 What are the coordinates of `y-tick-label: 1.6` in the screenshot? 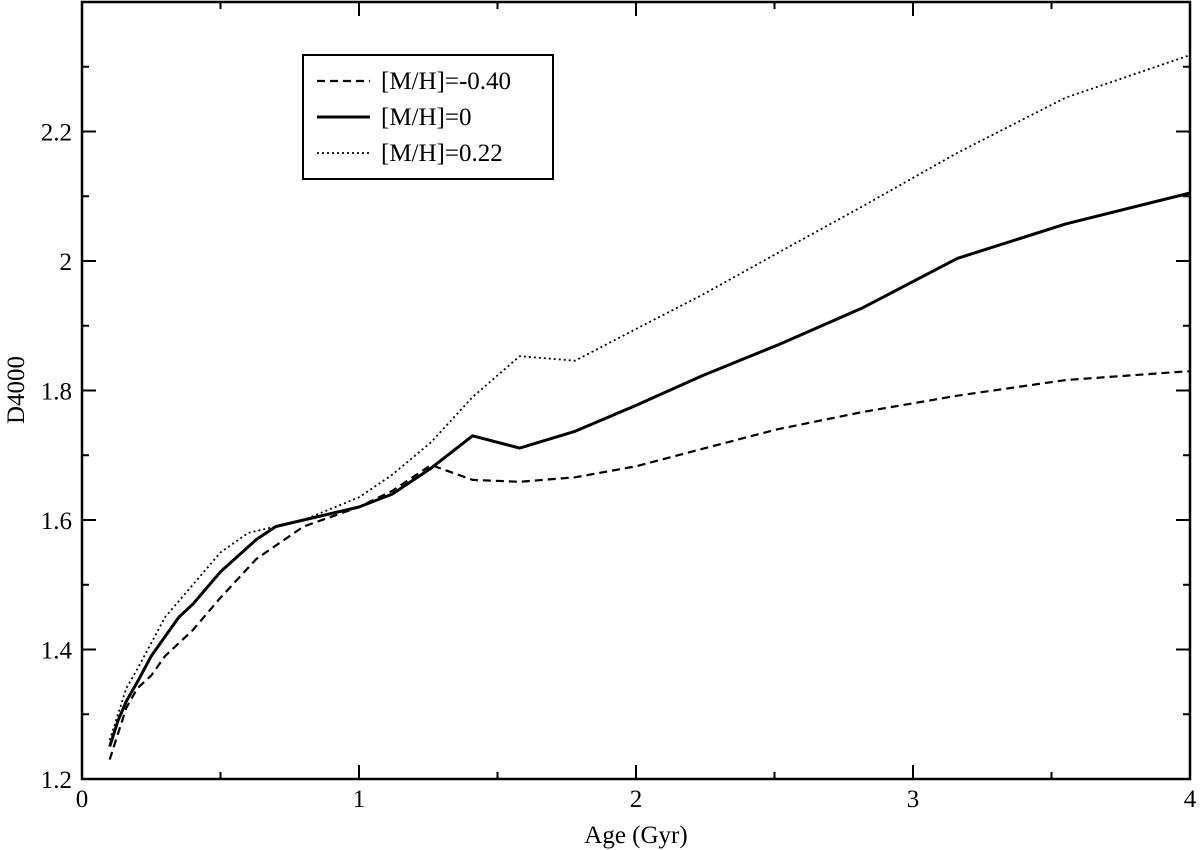 It's located at (56, 521).